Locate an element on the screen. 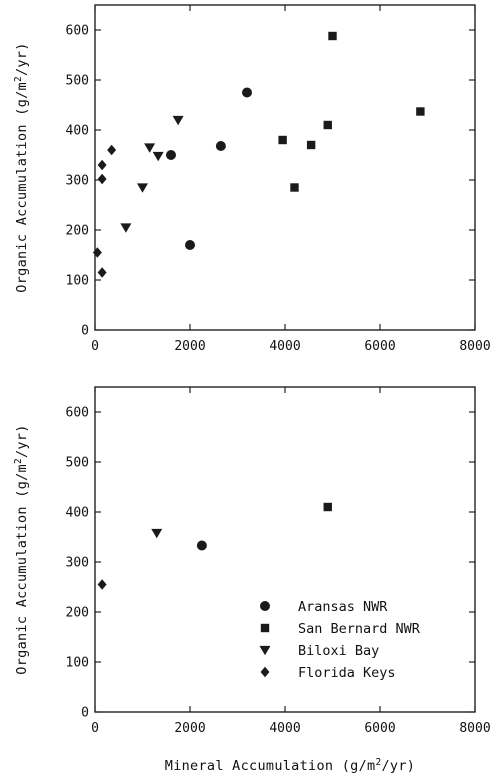 The image size is (498, 778). legend-marker-diamond is located at coordinates (265, 672).